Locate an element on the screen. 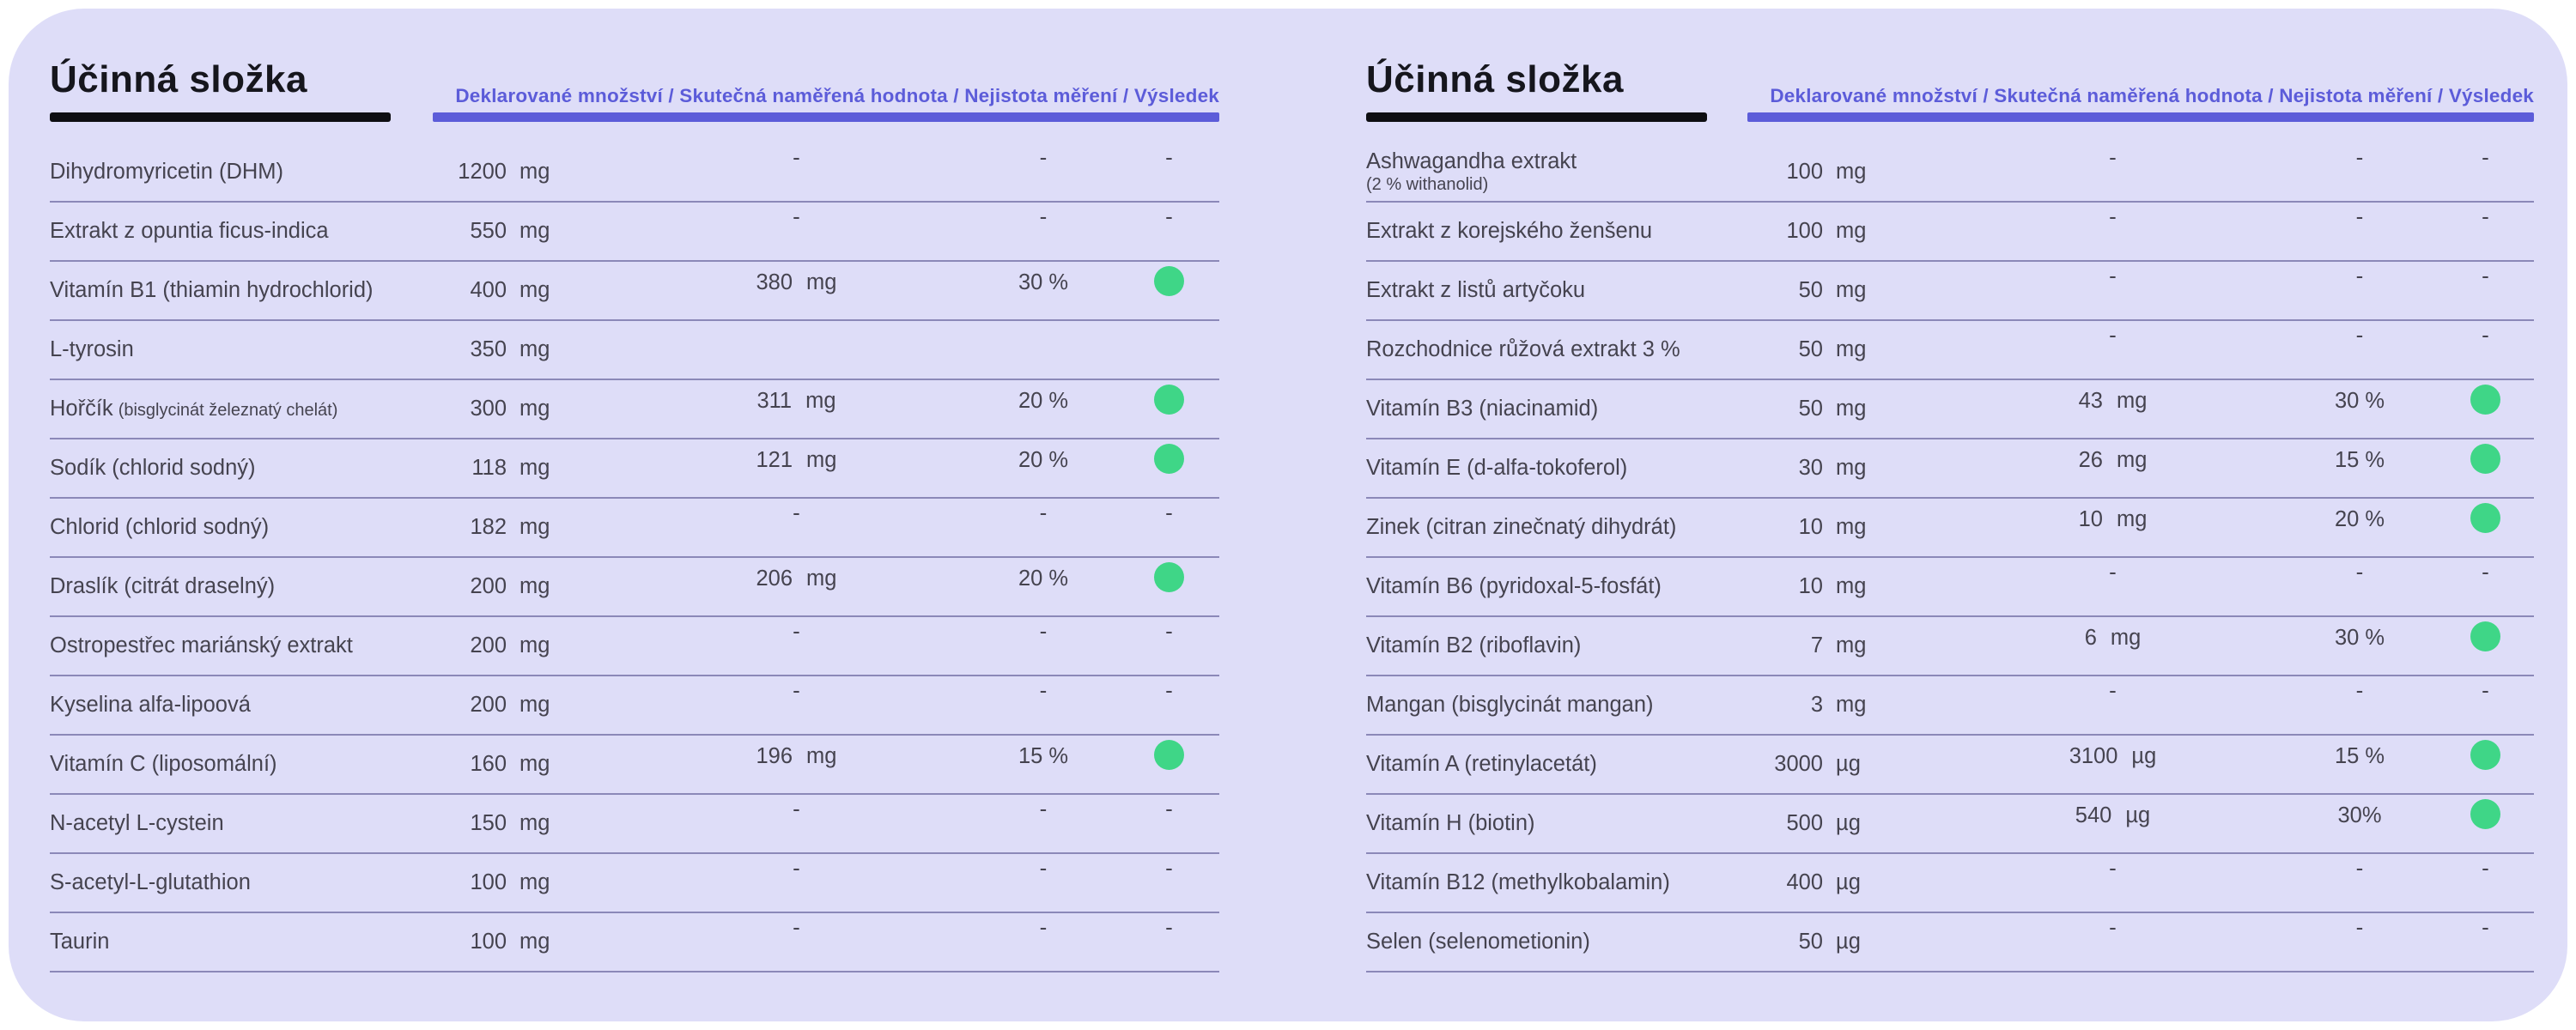 The height and width of the screenshot is (1030, 2576). ingredient-name: Vitamín B6 (pyridoxal-5-fosfát) is located at coordinates (1514, 586).